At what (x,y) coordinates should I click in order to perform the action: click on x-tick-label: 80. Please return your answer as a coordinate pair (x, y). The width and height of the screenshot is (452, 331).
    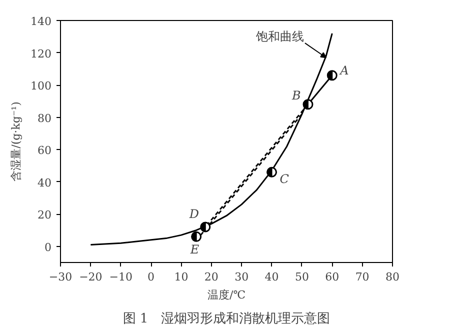
    Looking at the image, I should click on (393, 277).